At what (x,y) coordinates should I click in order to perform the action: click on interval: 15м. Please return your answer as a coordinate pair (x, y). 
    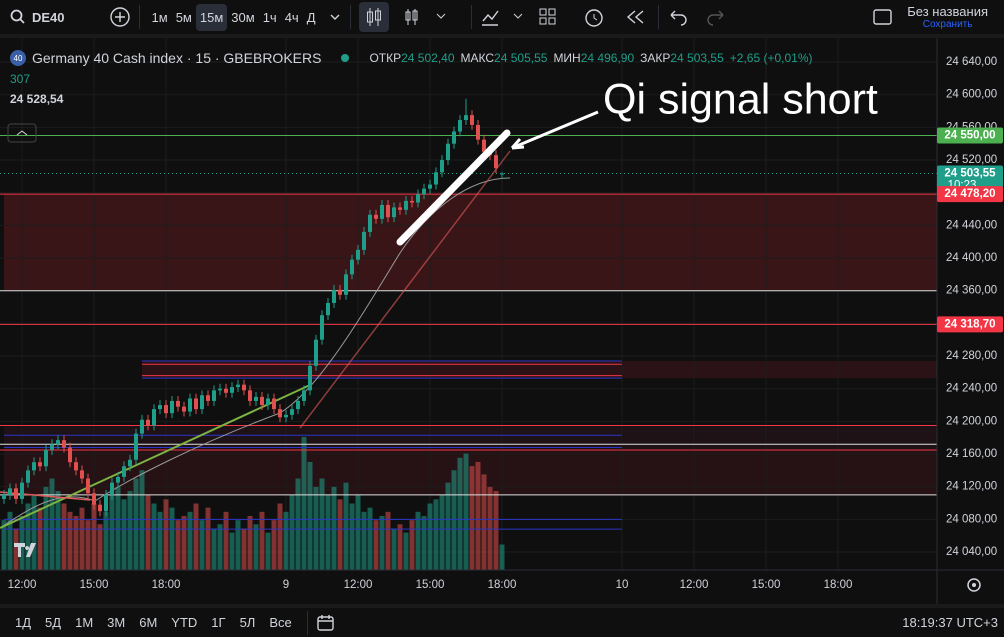
    Looking at the image, I should click on (211, 17).